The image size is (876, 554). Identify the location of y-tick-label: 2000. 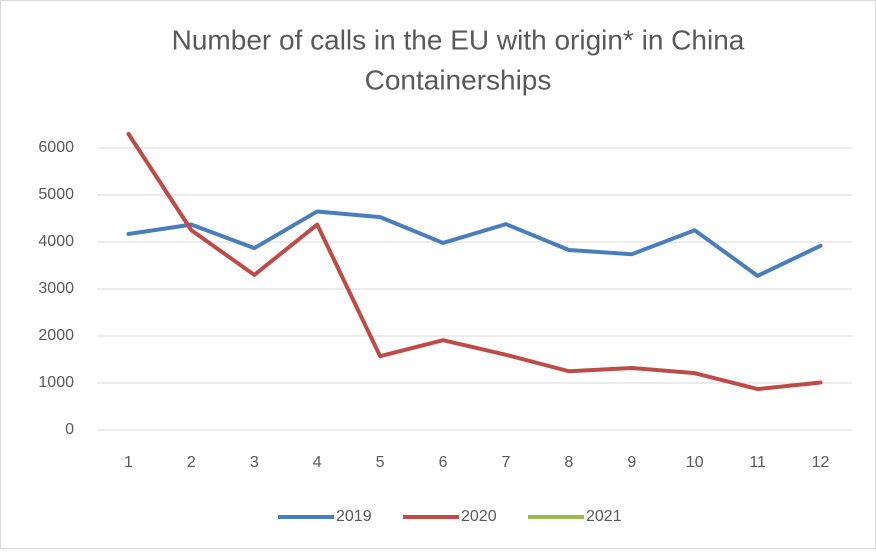
(56, 335).